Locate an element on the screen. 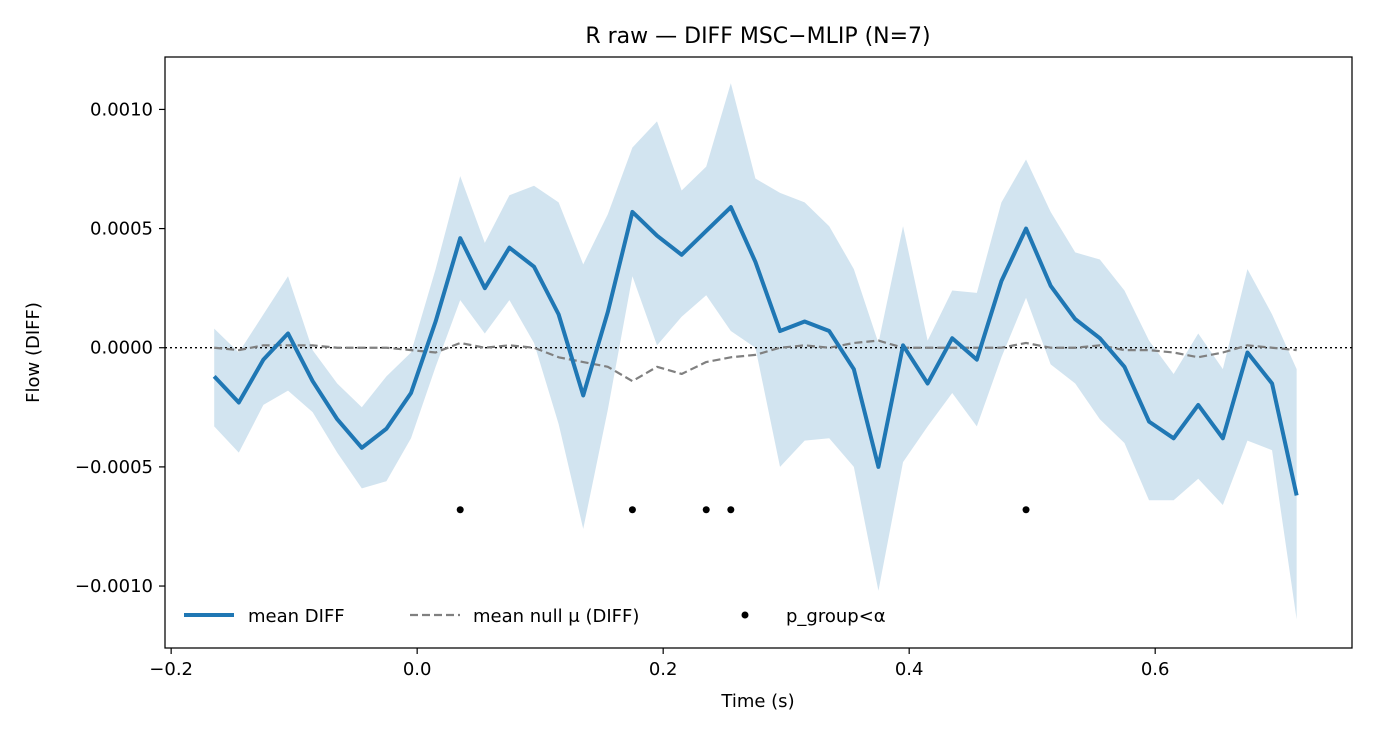  legend-label-null-mean: mean null μ (DIFF) is located at coordinates (556, 616).